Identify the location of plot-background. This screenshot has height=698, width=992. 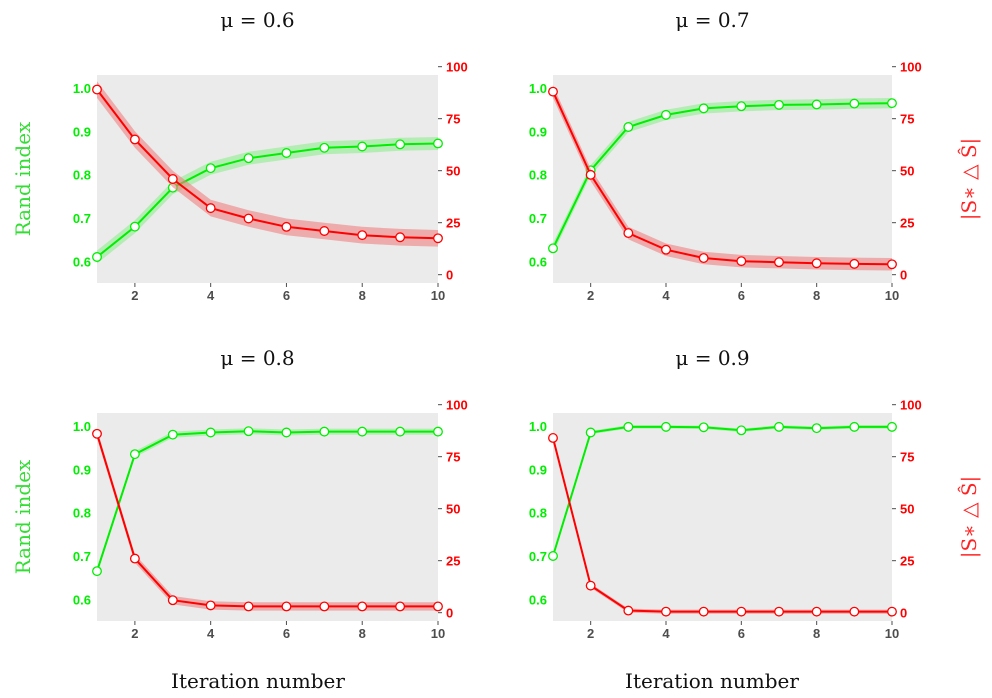
(267, 517).